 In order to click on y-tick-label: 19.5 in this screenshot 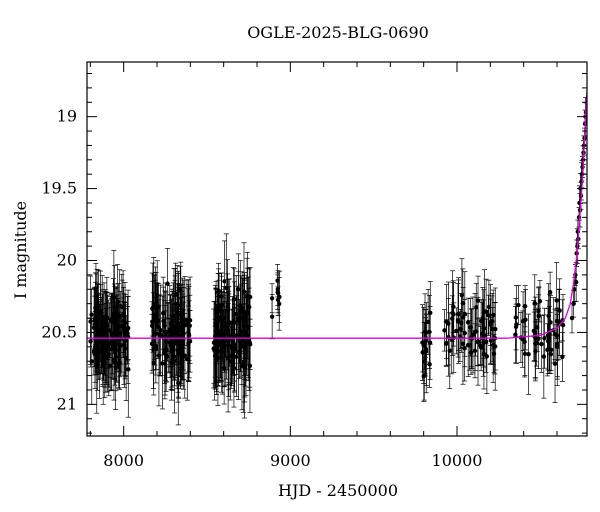, I will do `click(59, 188)`.